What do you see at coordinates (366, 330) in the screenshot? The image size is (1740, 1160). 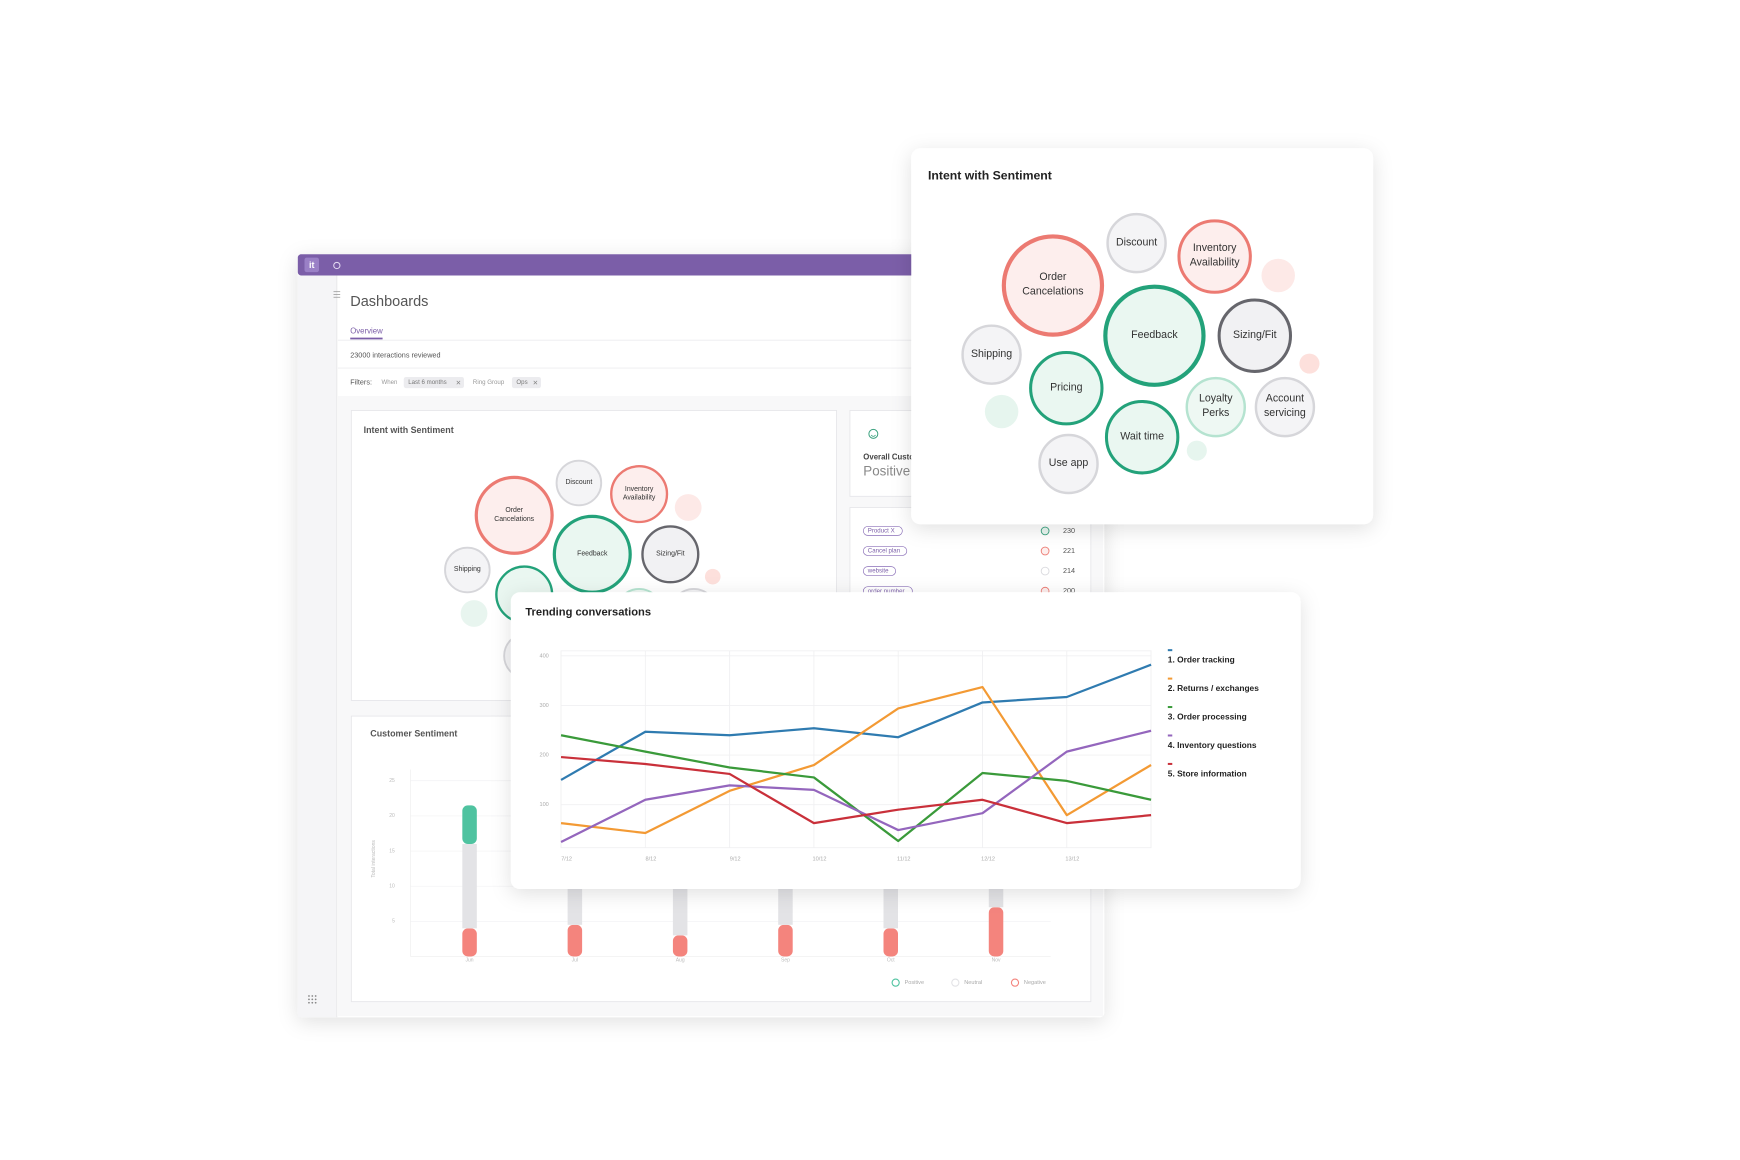 I see `tab: Overview` at bounding box center [366, 330].